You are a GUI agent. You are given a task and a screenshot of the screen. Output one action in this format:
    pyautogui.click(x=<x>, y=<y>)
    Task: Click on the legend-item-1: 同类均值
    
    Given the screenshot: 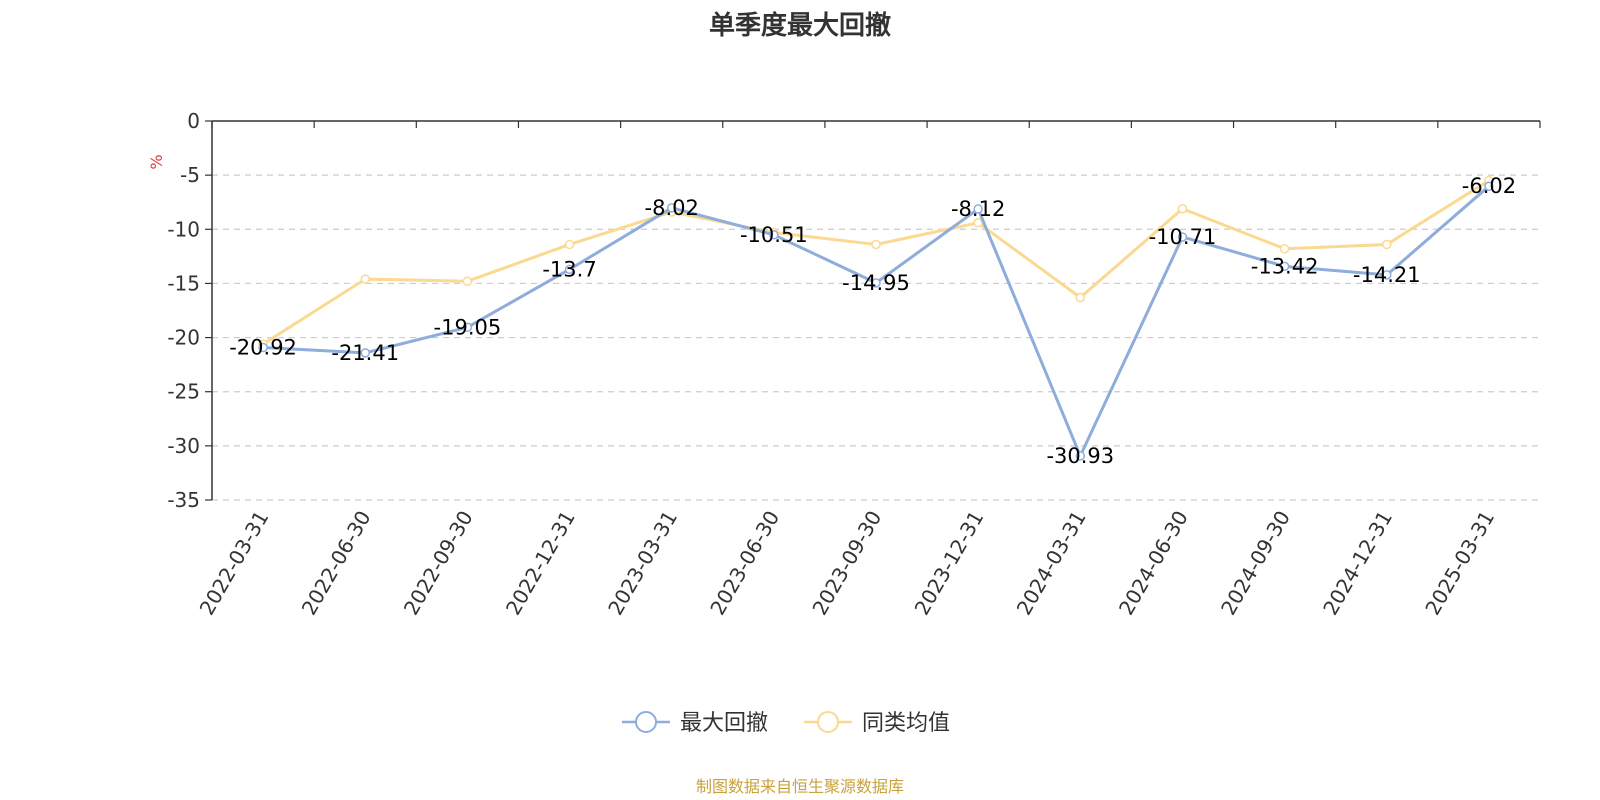 What is the action you would take?
    pyautogui.click(x=877, y=723)
    